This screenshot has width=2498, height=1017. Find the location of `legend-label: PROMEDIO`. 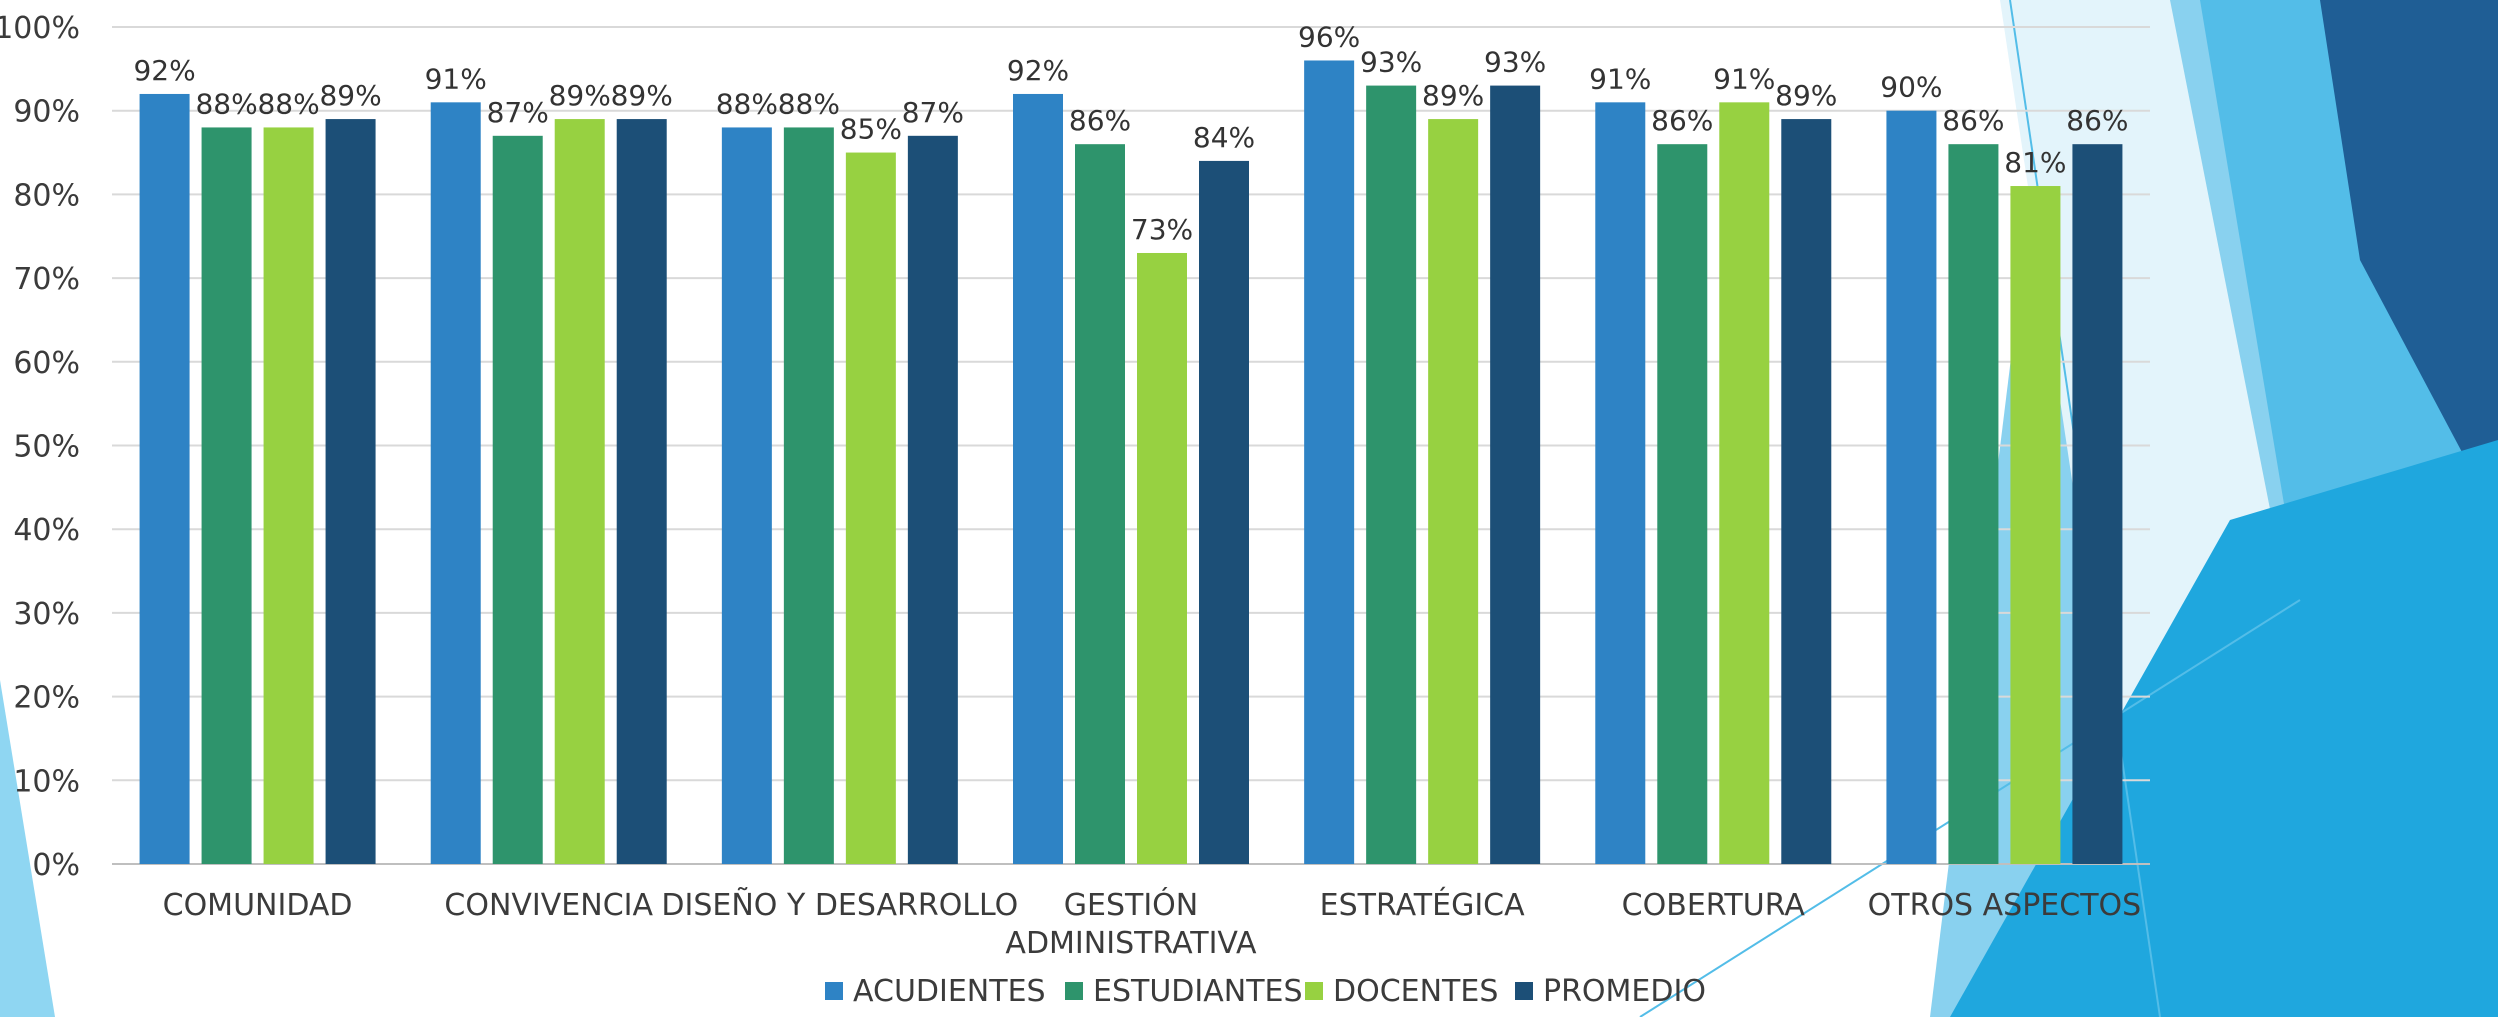

legend-label: PROMEDIO is located at coordinates (1624, 991).